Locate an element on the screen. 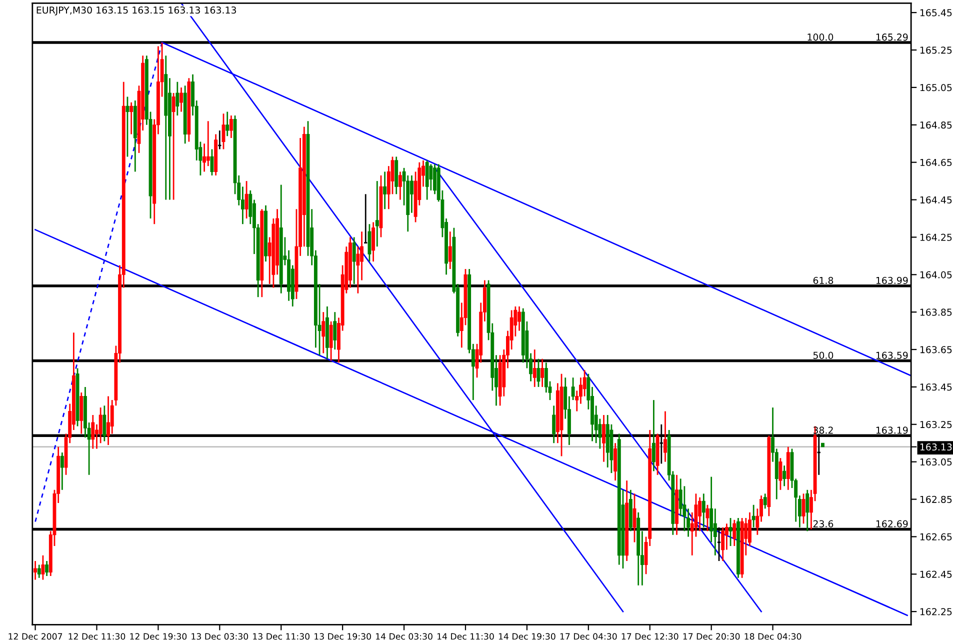 The height and width of the screenshot is (642, 953). ref-line-label: 163.99 is located at coordinates (892, 280).